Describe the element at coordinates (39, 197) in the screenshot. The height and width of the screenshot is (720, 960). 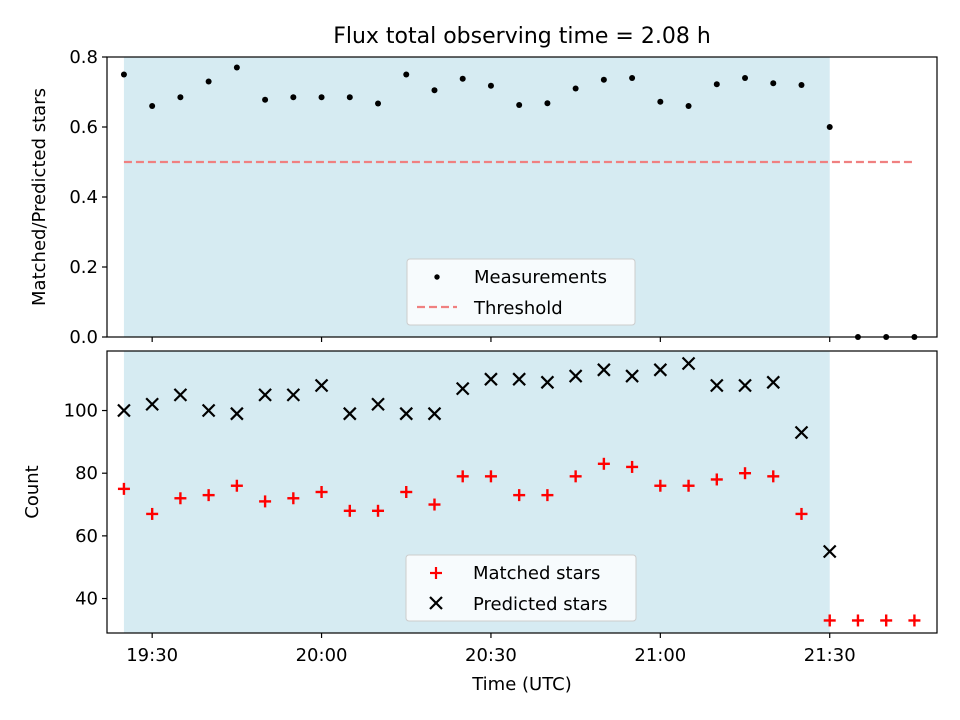
I see `ratio-y-axis-label: Matched/Predicted stars` at that location.